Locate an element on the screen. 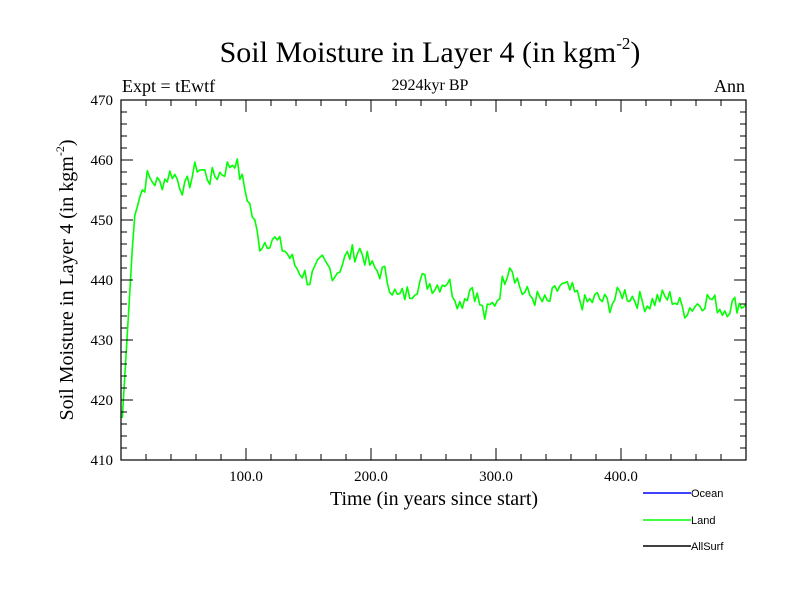  y-tick-label: 430 is located at coordinates (102, 341).